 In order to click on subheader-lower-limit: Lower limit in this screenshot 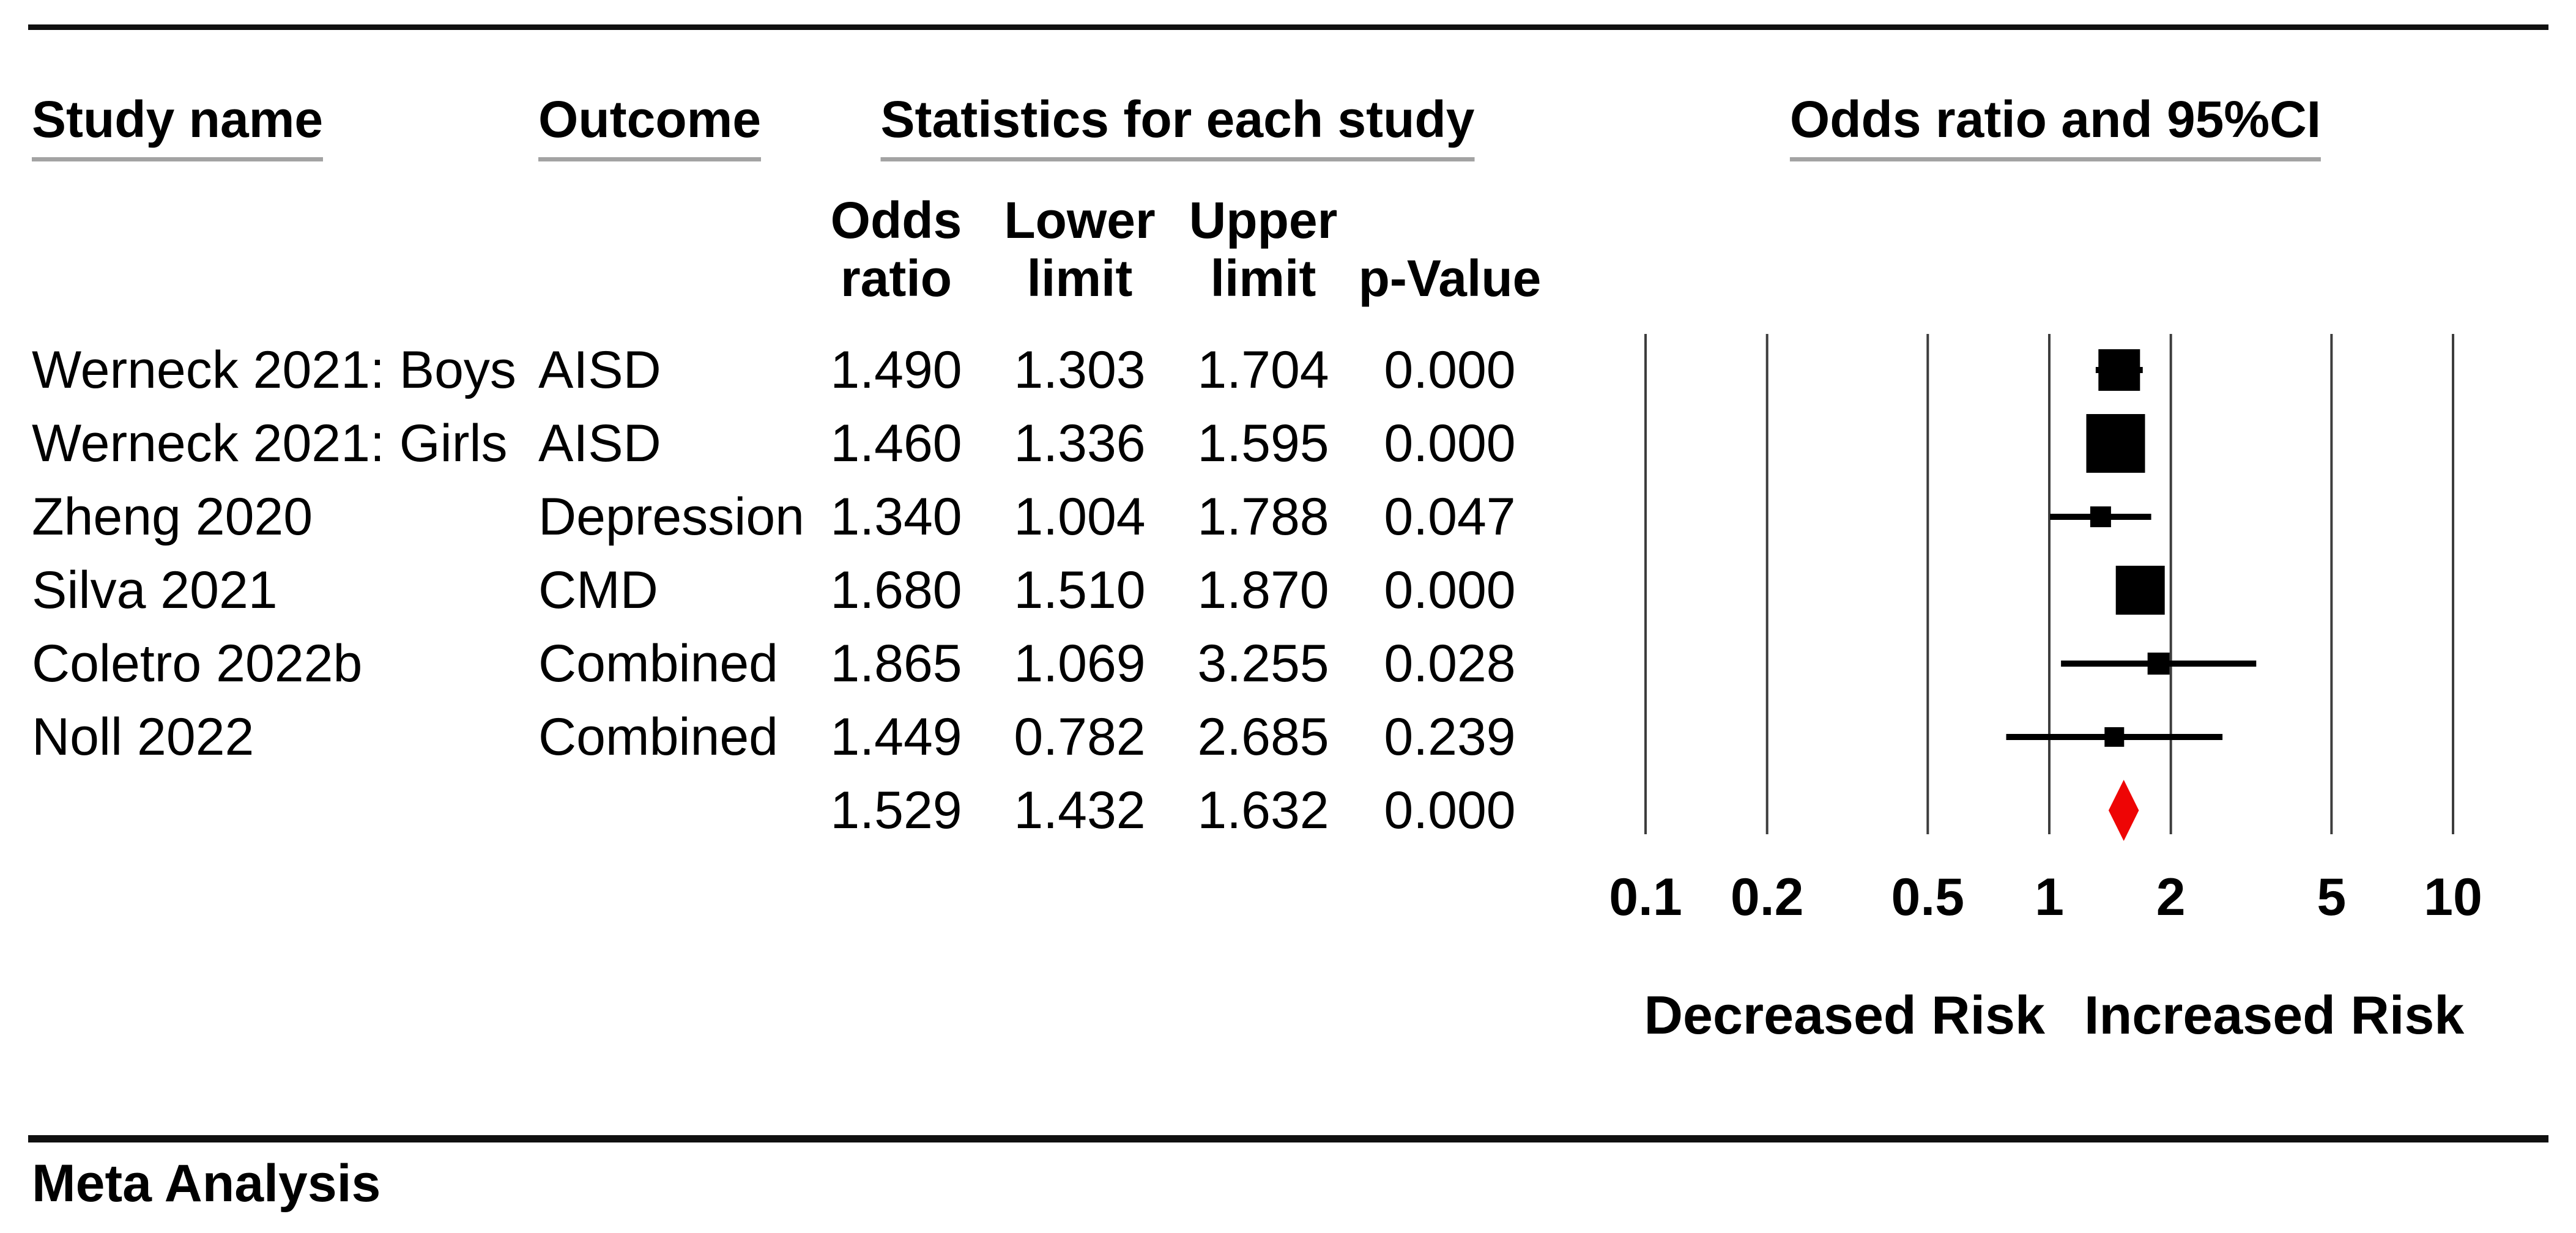, I will do `click(1079, 250)`.